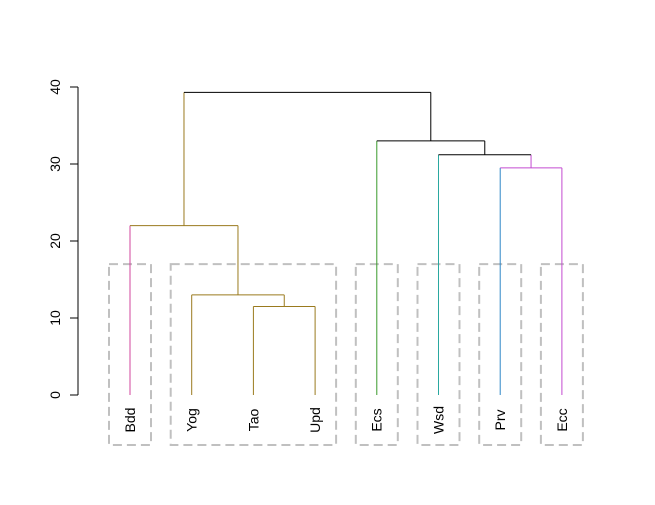 Image resolution: width=655 pixels, height=505 pixels. Describe the element at coordinates (500, 420) in the screenshot. I see `leaf-label: Prv` at that location.